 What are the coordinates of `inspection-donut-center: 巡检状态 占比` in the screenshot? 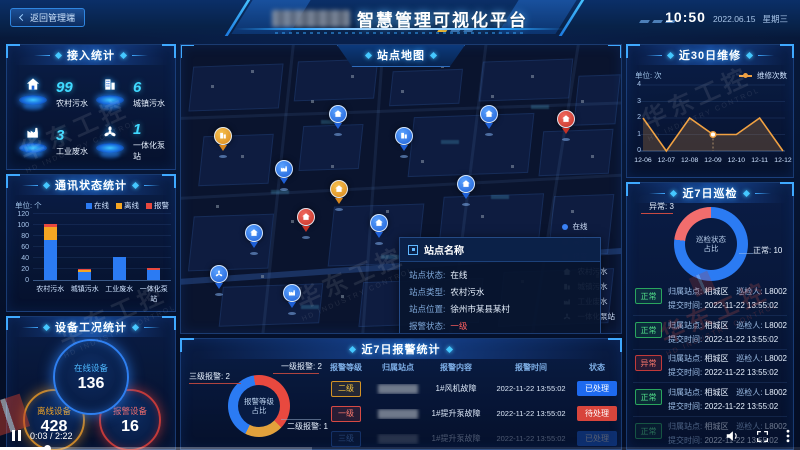 It's located at (711, 244).